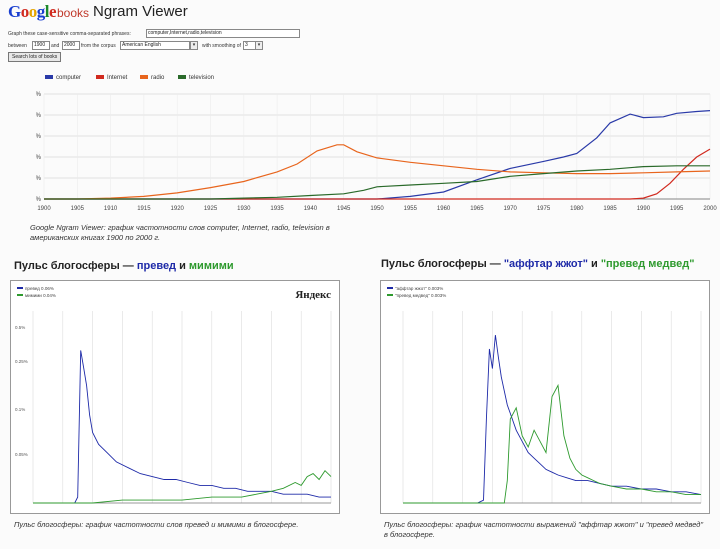  What do you see at coordinates (223, 33) in the screenshot?
I see `phrases-input: computer,Internet,radio,television` at bounding box center [223, 33].